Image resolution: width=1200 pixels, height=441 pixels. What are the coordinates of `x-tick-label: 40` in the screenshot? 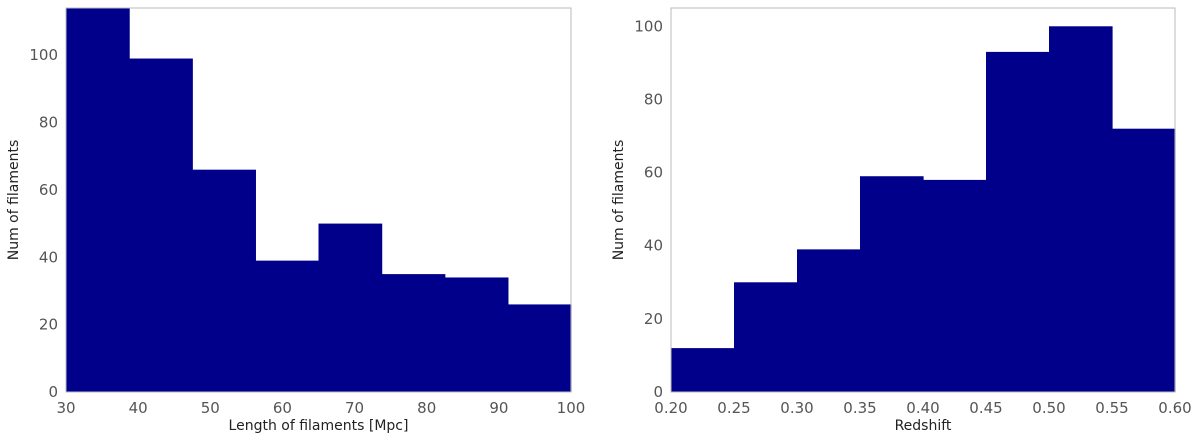 It's located at (138, 408).